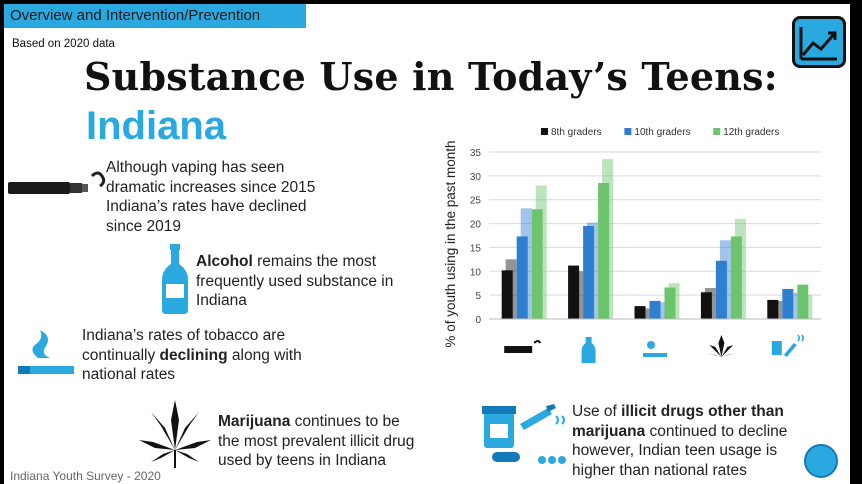  I want to click on illicit-bold-2: marijuana, so click(609, 431).